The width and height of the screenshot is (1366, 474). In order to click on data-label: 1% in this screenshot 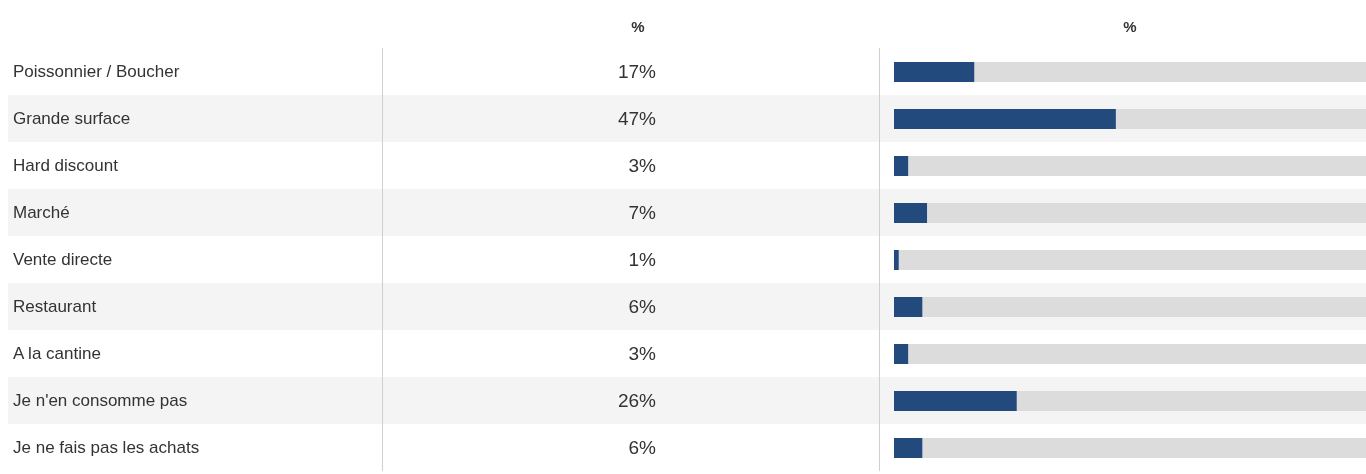, I will do `click(642, 259)`.